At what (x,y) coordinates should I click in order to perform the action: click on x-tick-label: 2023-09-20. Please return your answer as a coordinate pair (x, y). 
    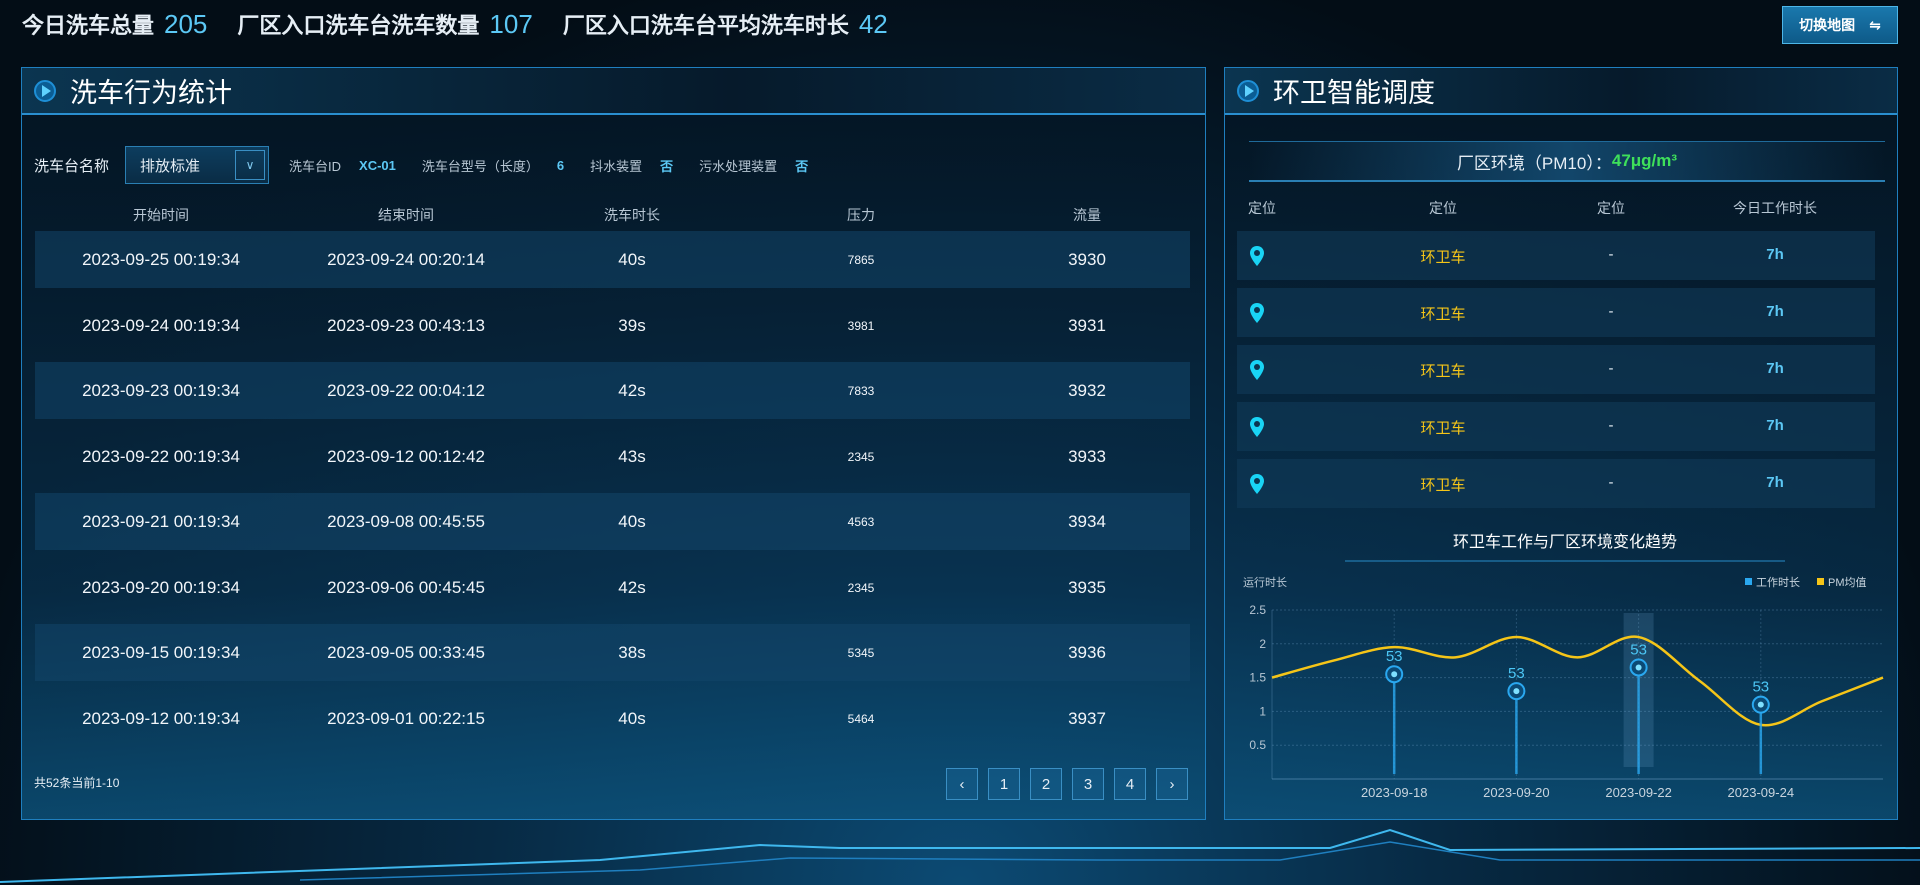
    Looking at the image, I should click on (1516, 792).